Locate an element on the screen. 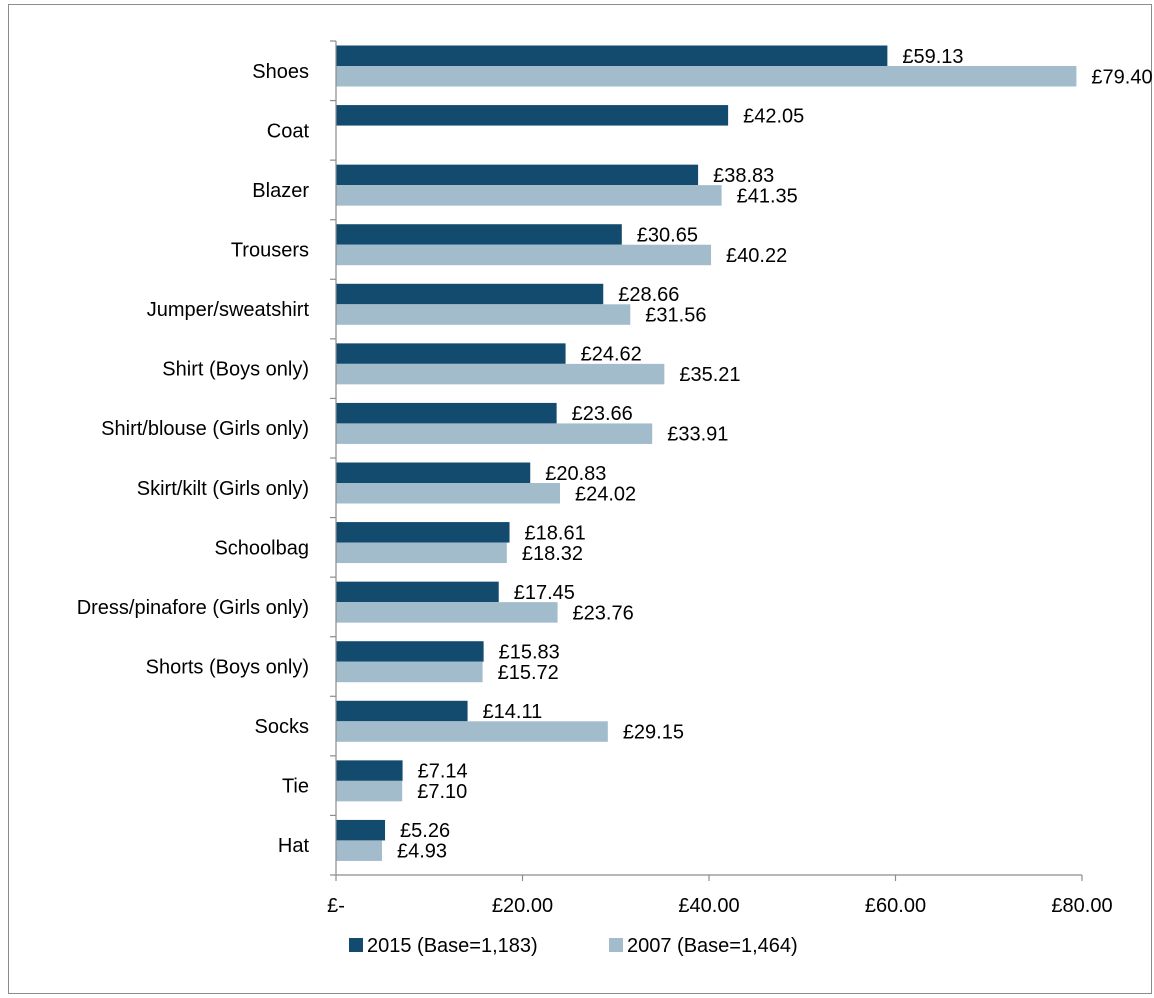  value-label: £15.72 is located at coordinates (528, 673).